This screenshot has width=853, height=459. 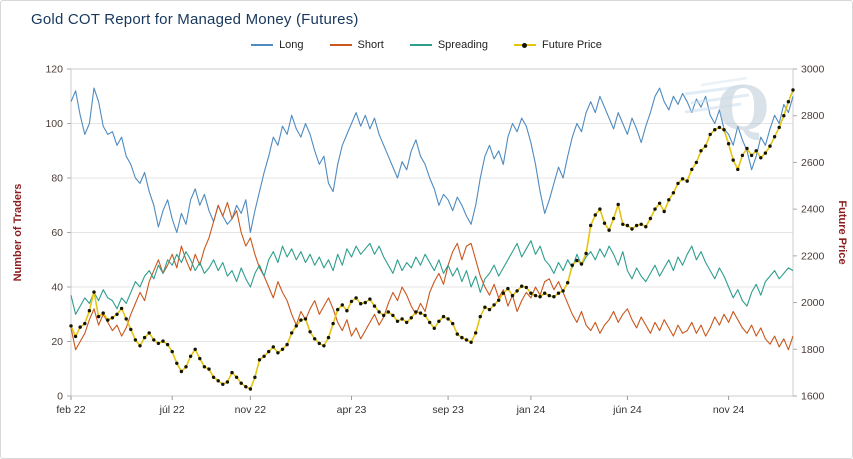 I want to click on legend-label-short: Short, so click(x=370, y=45).